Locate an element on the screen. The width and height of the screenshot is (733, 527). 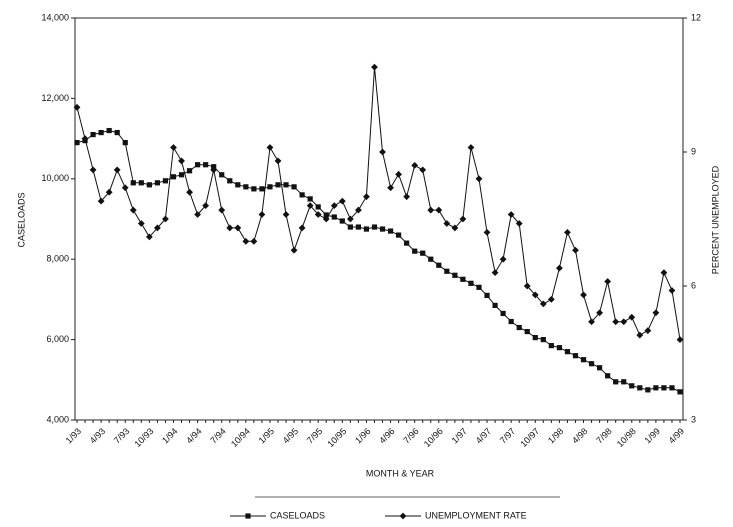
x-tick-label: 4/95 is located at coordinates (290, 435).